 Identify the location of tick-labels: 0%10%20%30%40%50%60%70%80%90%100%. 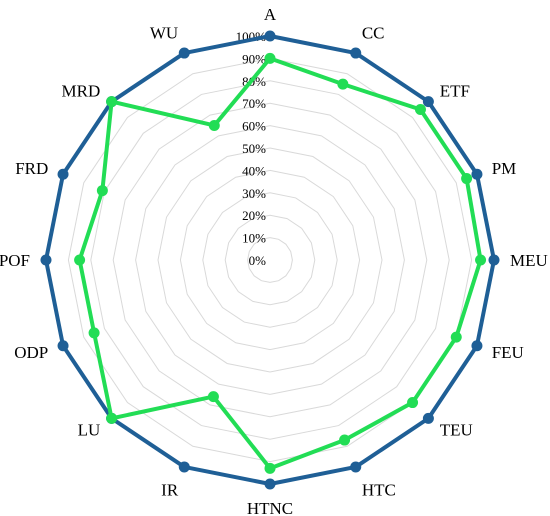
(251, 148).